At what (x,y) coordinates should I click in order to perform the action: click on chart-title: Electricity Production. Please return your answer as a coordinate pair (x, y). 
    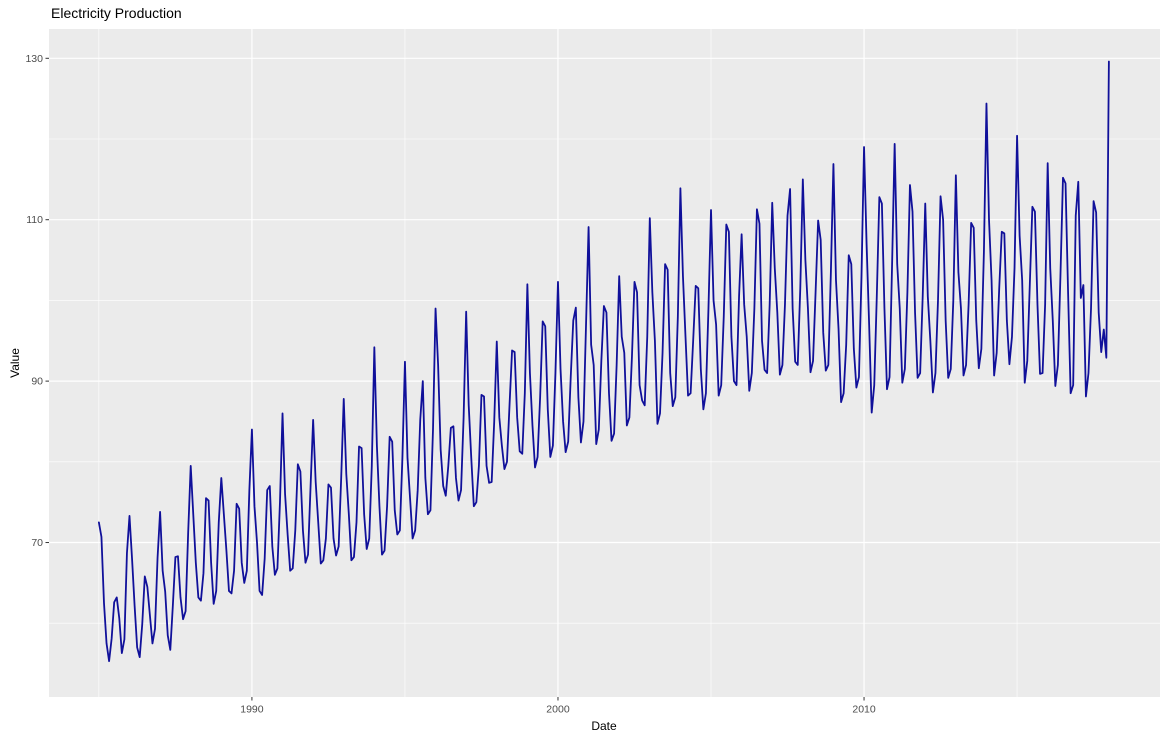
    Looking at the image, I should click on (116, 13).